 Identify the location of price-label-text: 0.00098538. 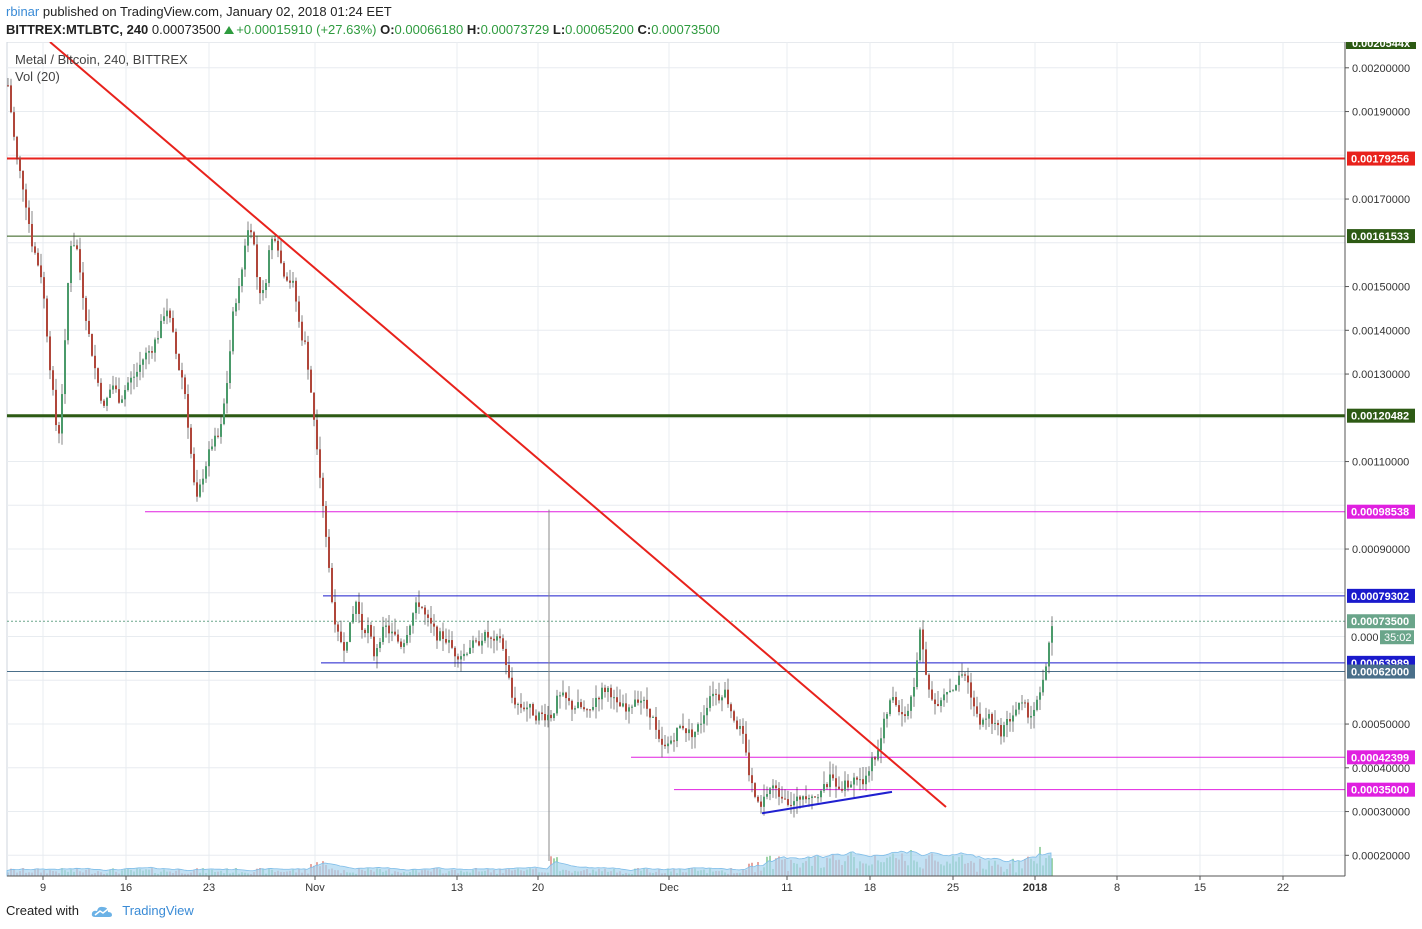
(1380, 513).